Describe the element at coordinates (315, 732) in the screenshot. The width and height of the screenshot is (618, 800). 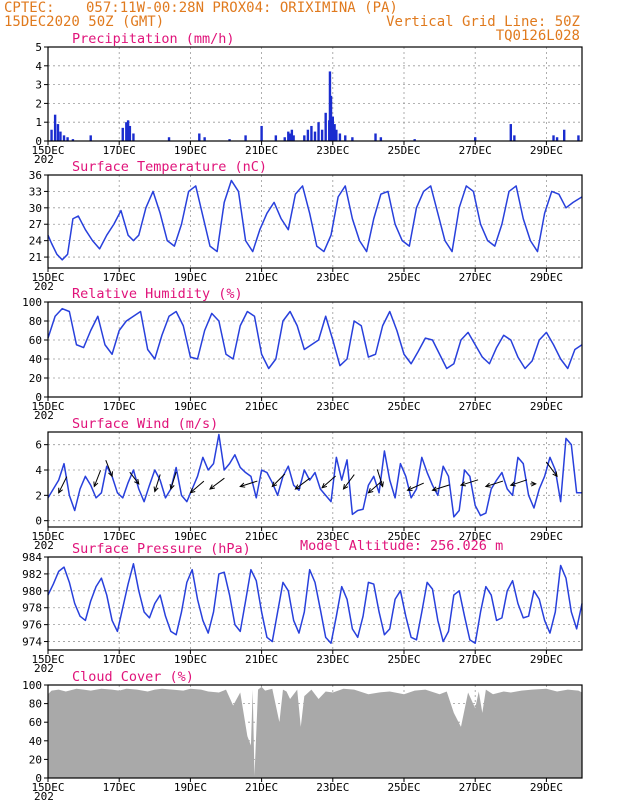
I see `cloud-area` at that location.